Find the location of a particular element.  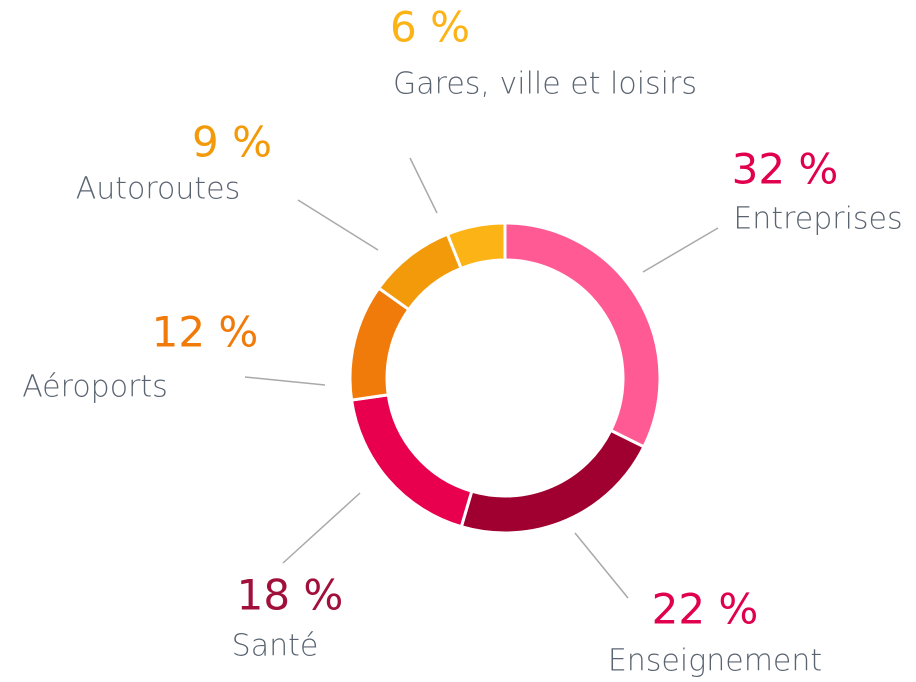

category-label: Entreprises is located at coordinates (817, 219).